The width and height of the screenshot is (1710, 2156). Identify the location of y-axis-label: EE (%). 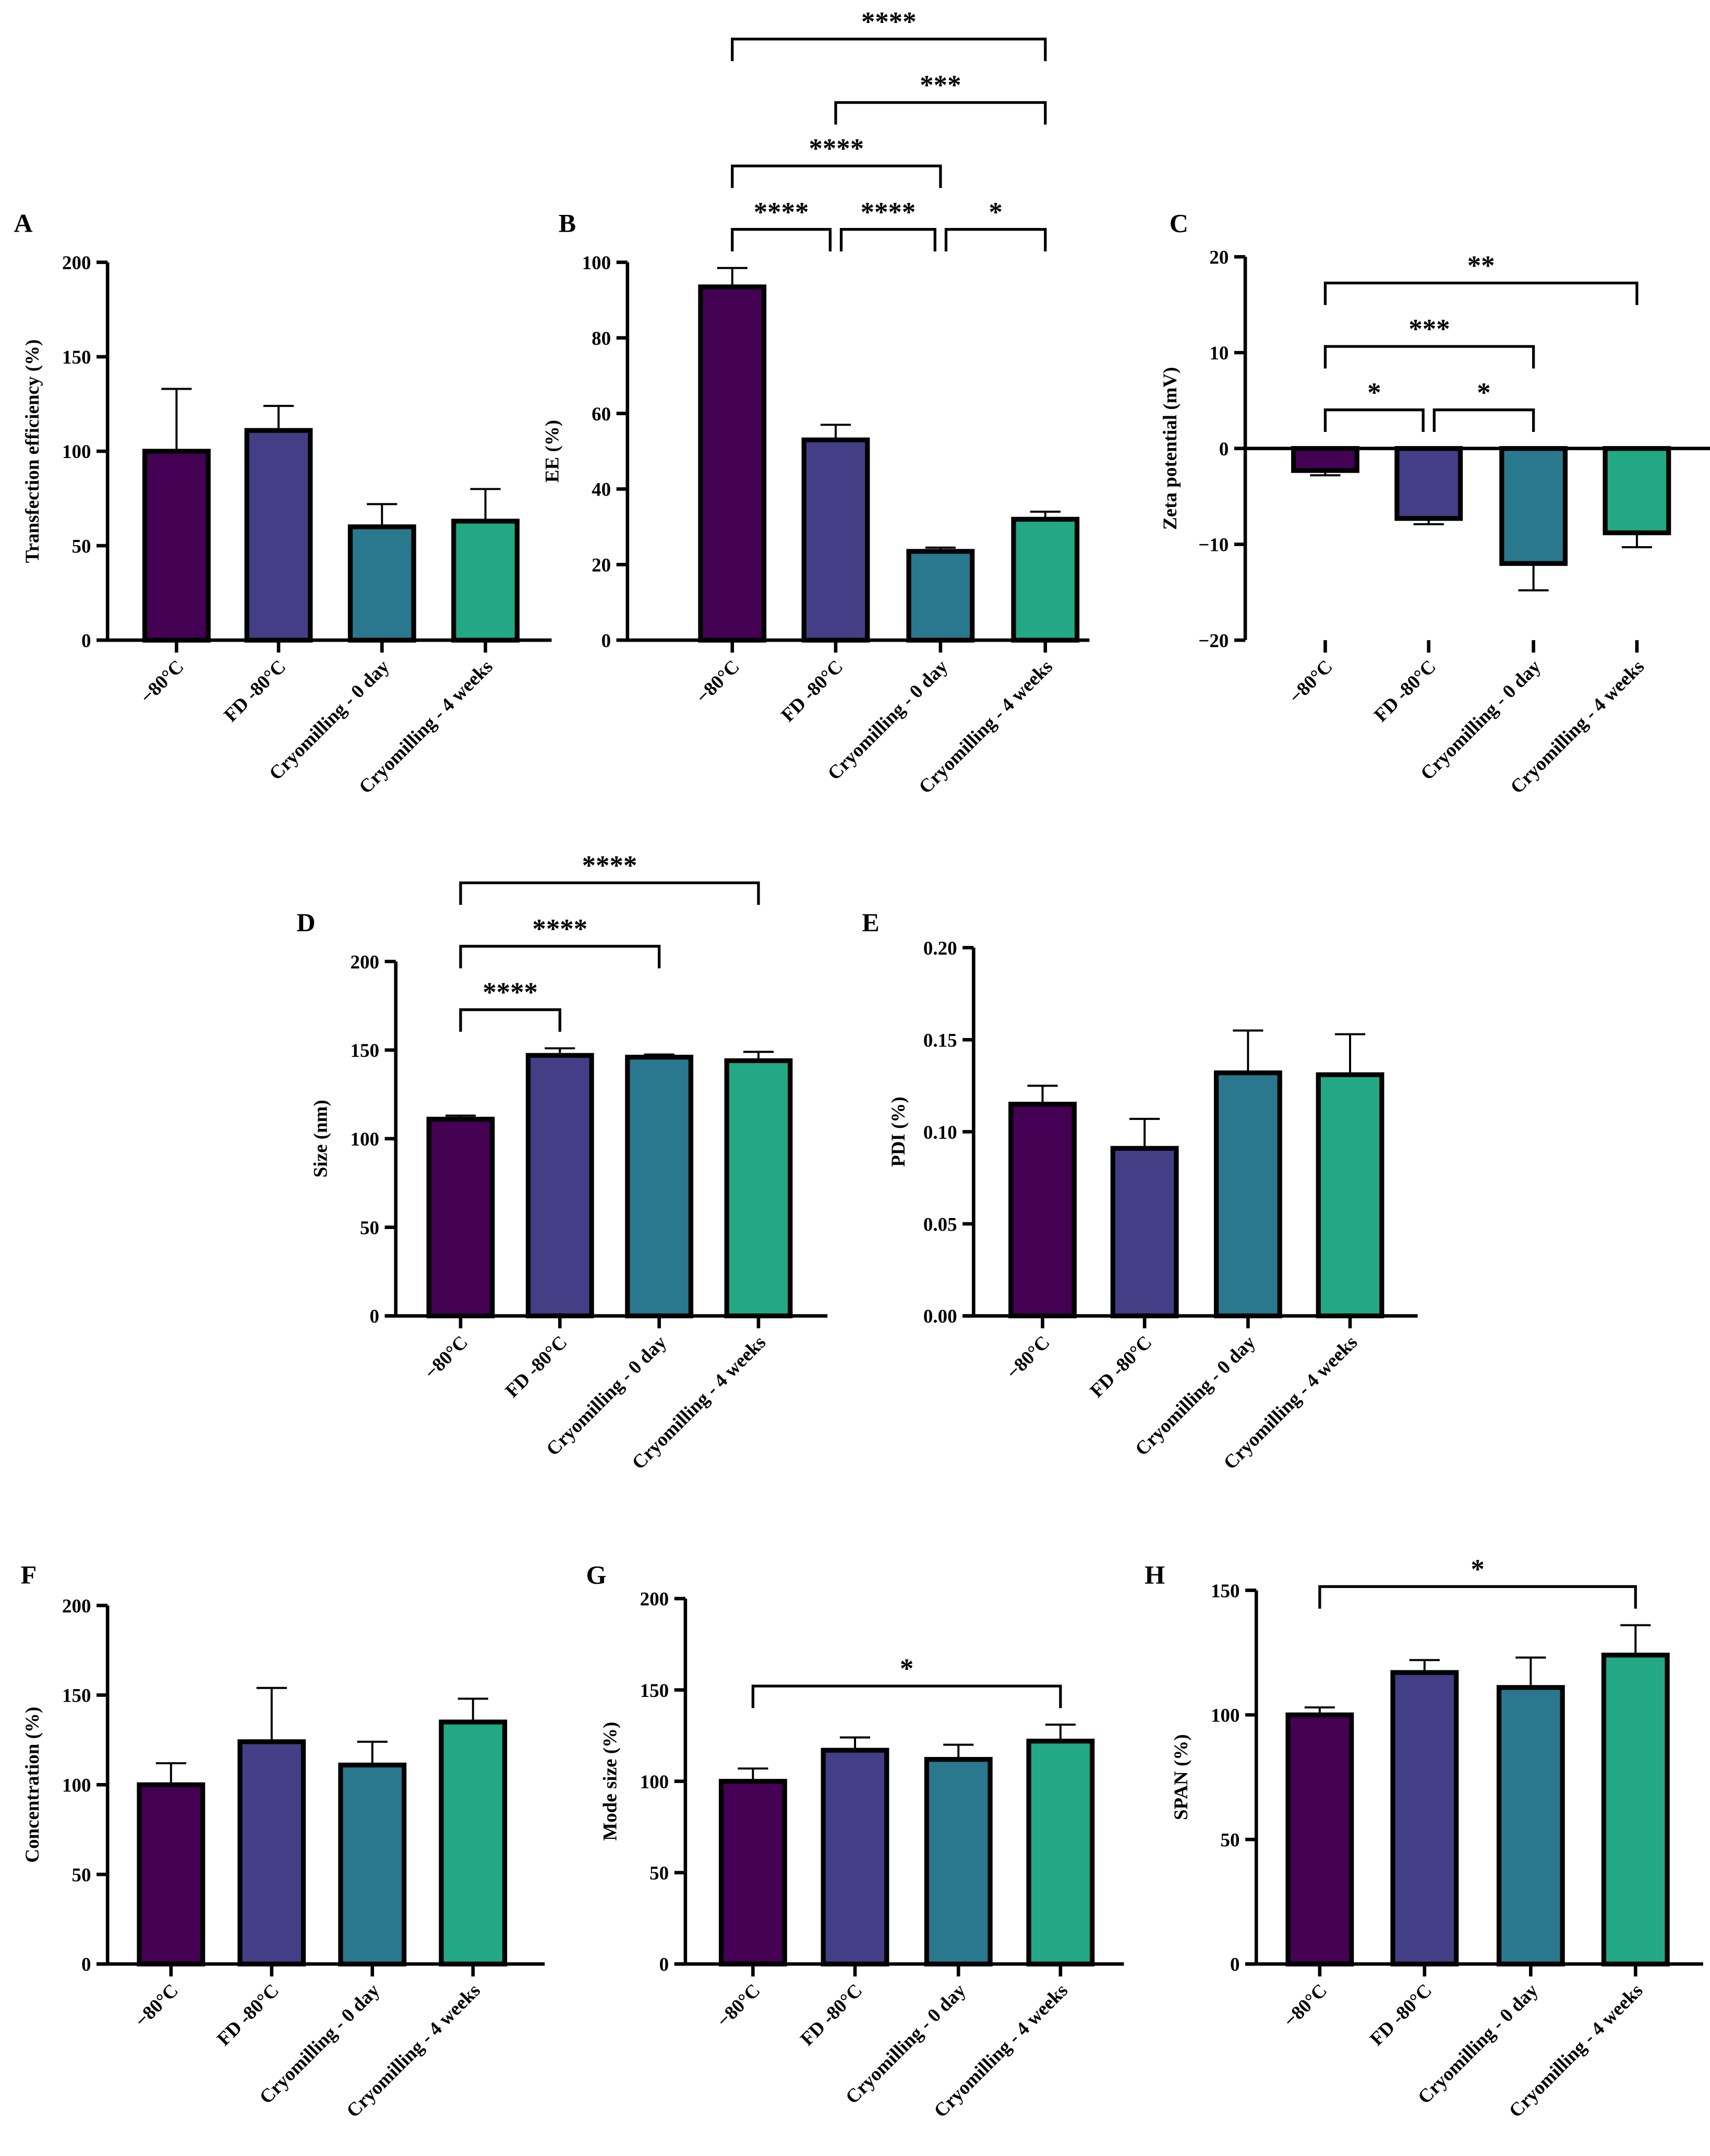
(553, 451).